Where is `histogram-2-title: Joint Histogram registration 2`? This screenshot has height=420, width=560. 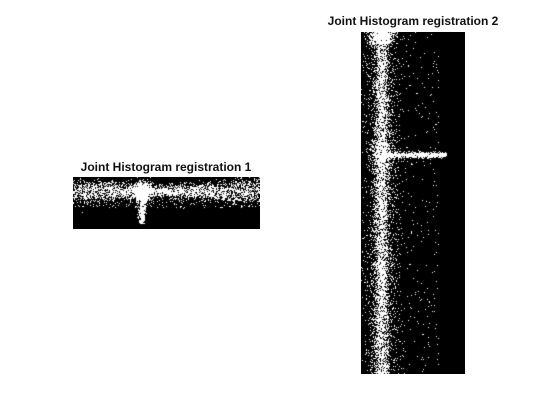 histogram-2-title: Joint Histogram registration 2 is located at coordinates (413, 21).